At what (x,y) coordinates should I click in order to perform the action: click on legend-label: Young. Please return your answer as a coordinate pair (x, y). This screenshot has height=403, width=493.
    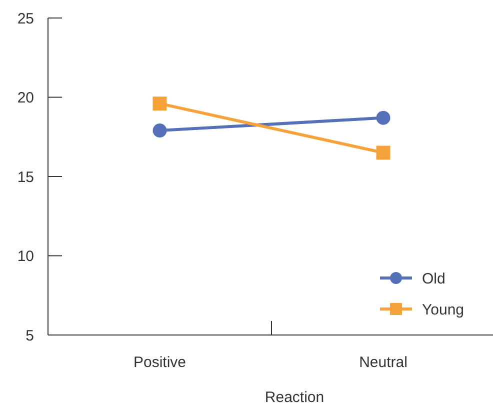
    Looking at the image, I should click on (443, 309).